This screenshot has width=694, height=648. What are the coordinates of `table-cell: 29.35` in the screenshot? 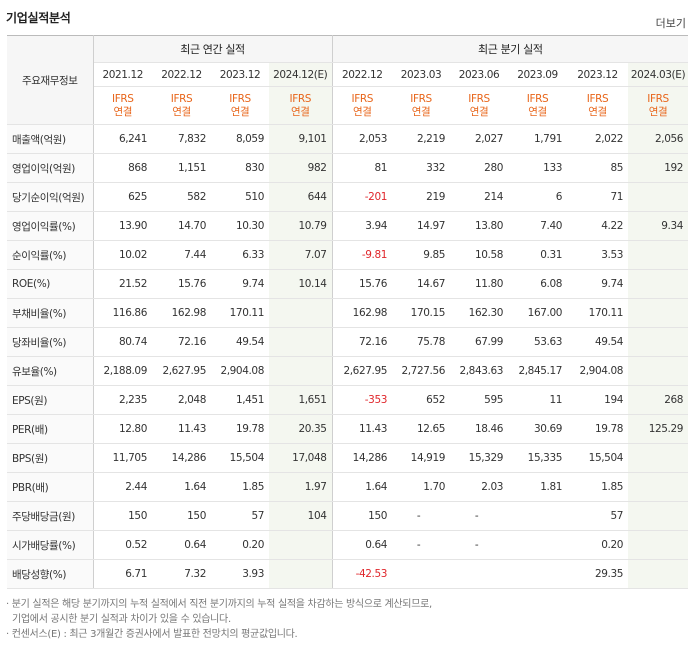 It's located at (598, 574).